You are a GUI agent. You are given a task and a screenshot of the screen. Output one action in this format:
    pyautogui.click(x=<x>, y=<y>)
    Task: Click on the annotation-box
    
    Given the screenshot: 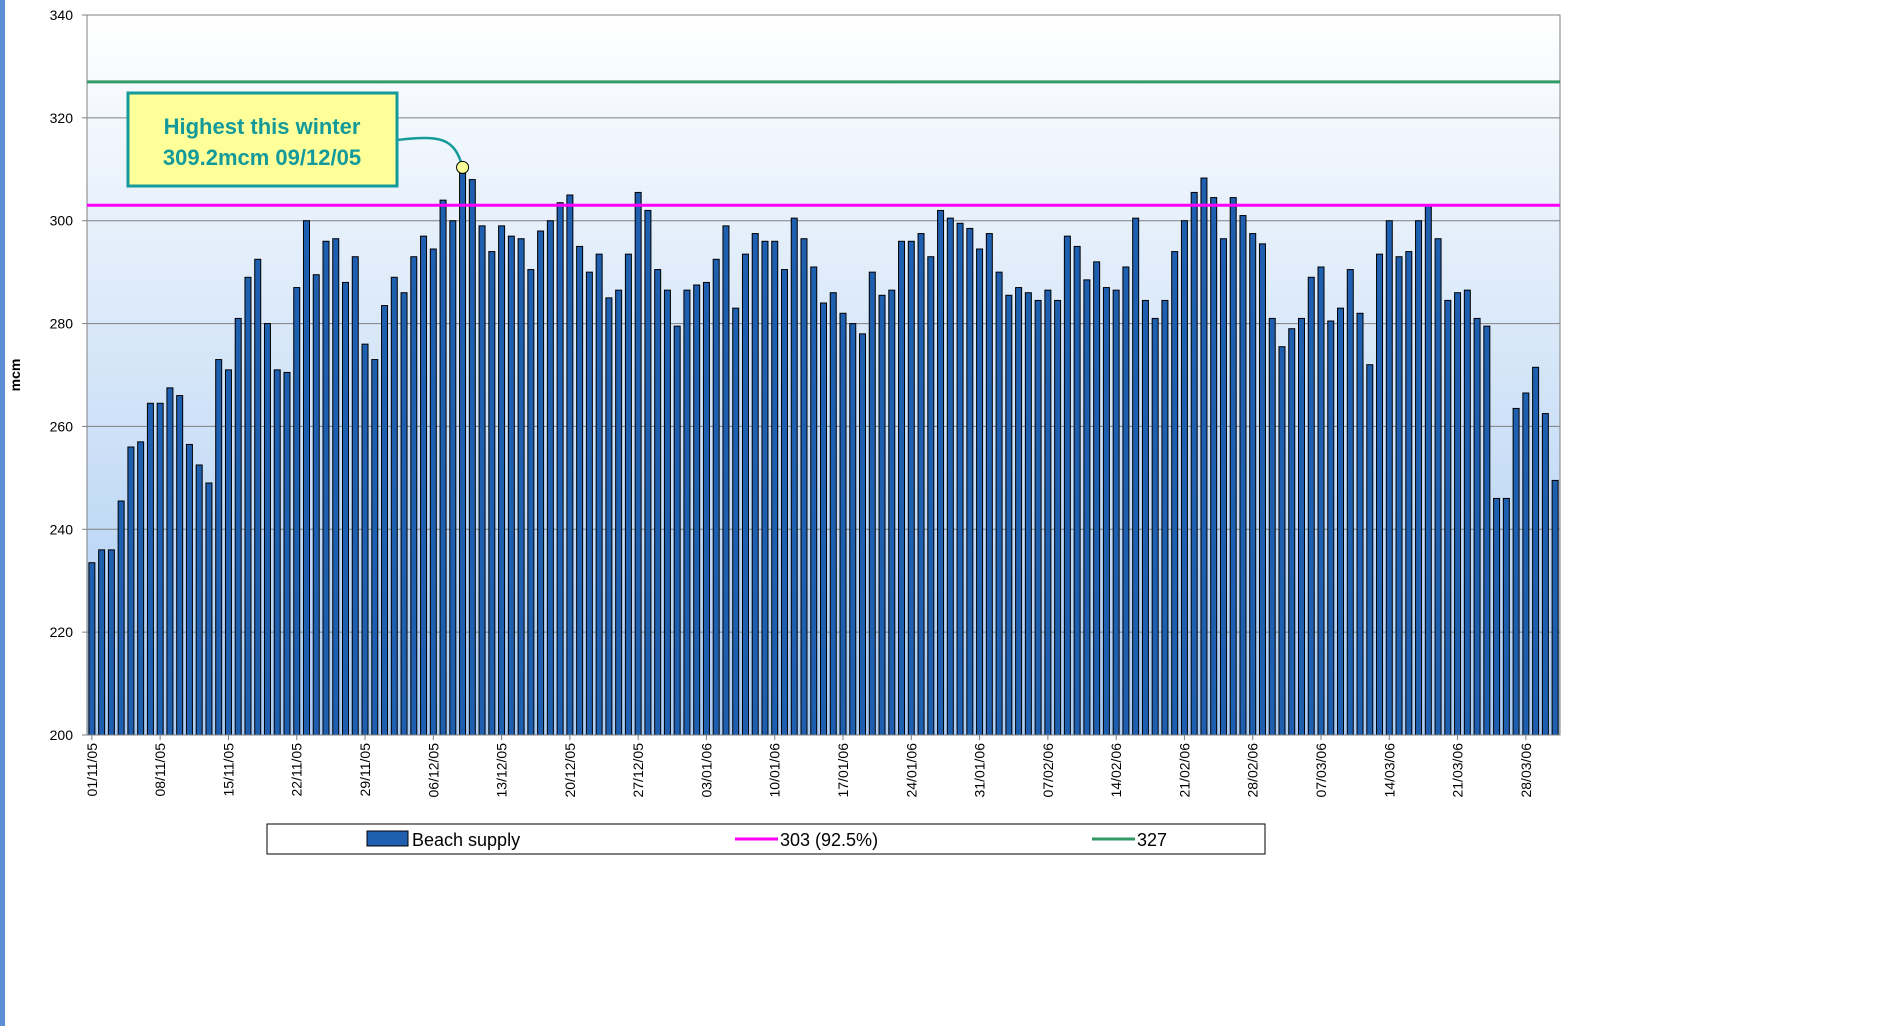 What is the action you would take?
    pyautogui.click(x=262, y=139)
    